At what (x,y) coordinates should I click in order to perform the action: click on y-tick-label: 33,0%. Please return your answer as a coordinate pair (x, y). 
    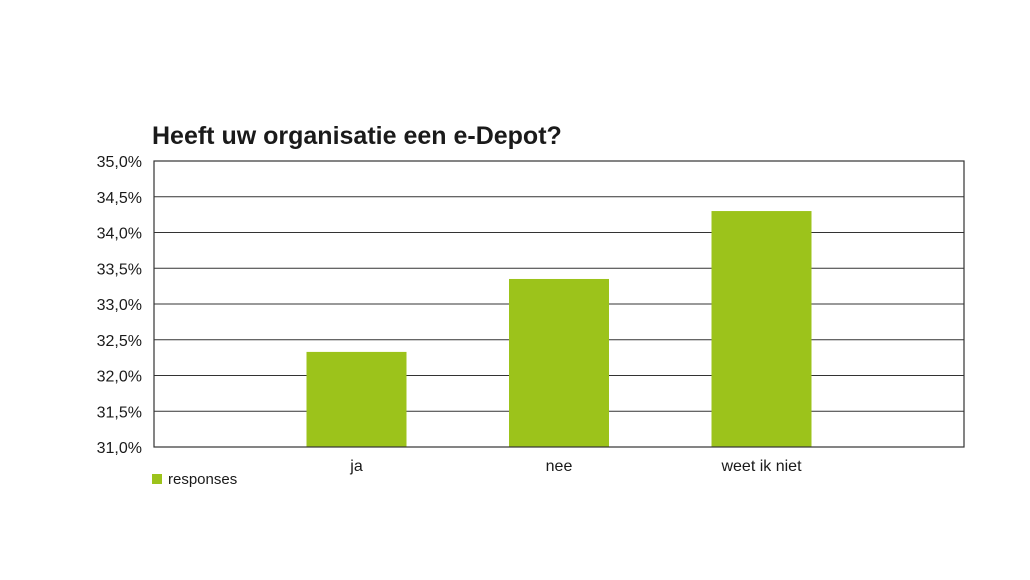
    Looking at the image, I should click on (119, 305).